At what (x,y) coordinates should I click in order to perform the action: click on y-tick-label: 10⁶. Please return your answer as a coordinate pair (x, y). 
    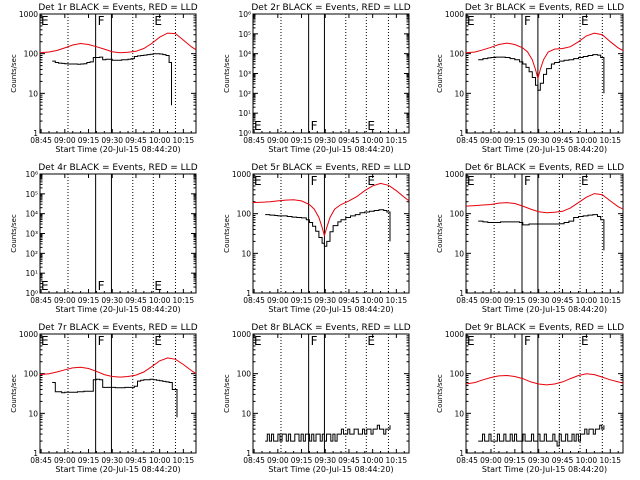
    Looking at the image, I should click on (244, 14).